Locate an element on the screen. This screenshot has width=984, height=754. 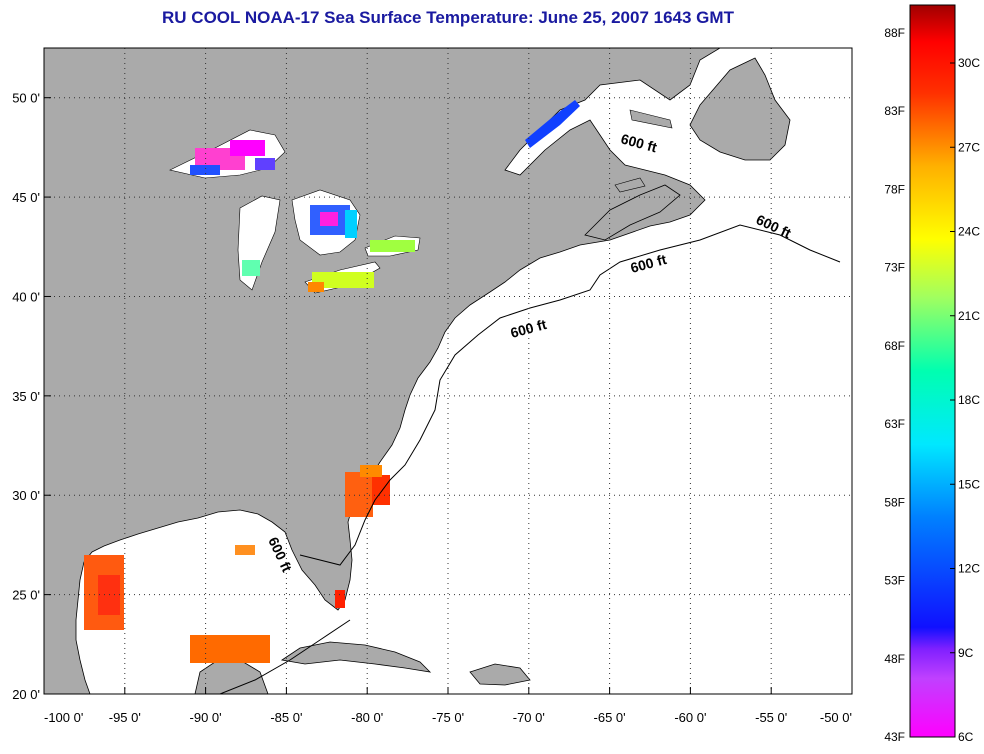
colorbar-fahrenheit-label: 48F is located at coordinates (894, 659).